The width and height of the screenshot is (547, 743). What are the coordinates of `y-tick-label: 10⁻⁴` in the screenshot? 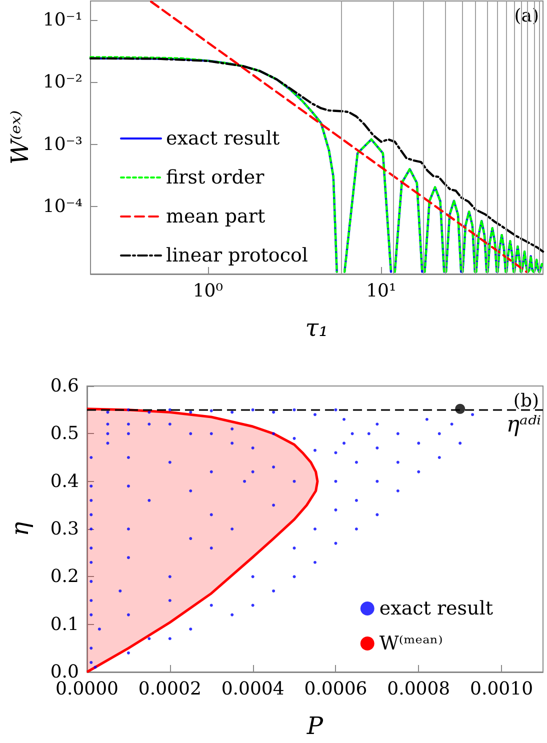 It's located at (62, 207).